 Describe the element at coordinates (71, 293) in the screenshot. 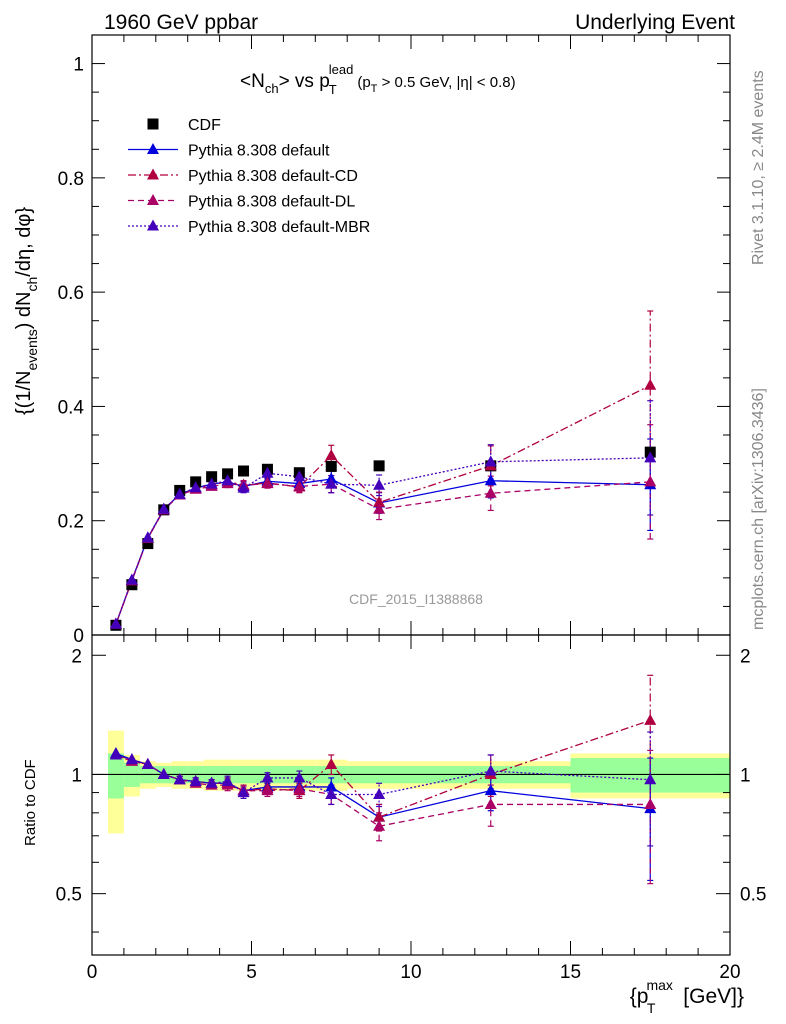

I see `y-tick-label: 0.6` at that location.